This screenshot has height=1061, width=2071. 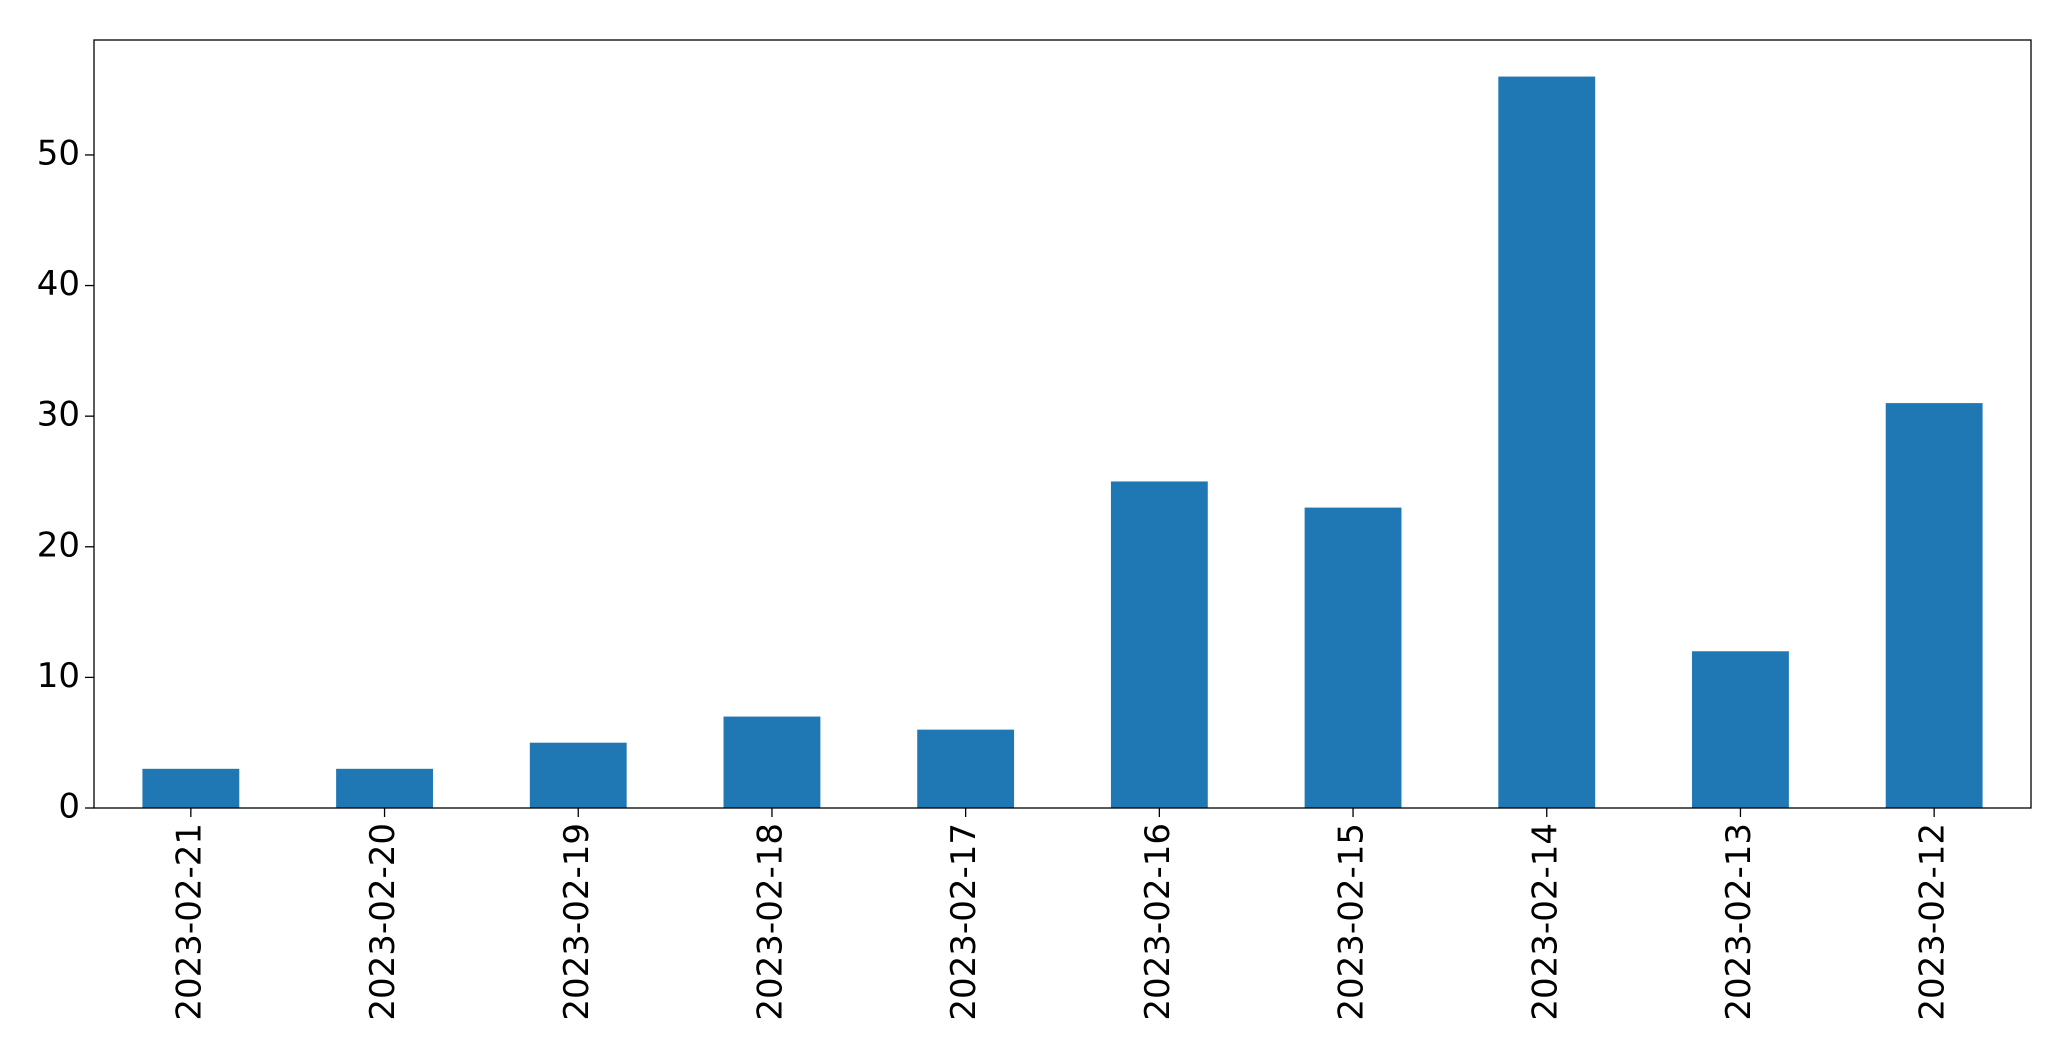 What do you see at coordinates (58, 284) in the screenshot?
I see `y-tick-label: 40` at bounding box center [58, 284].